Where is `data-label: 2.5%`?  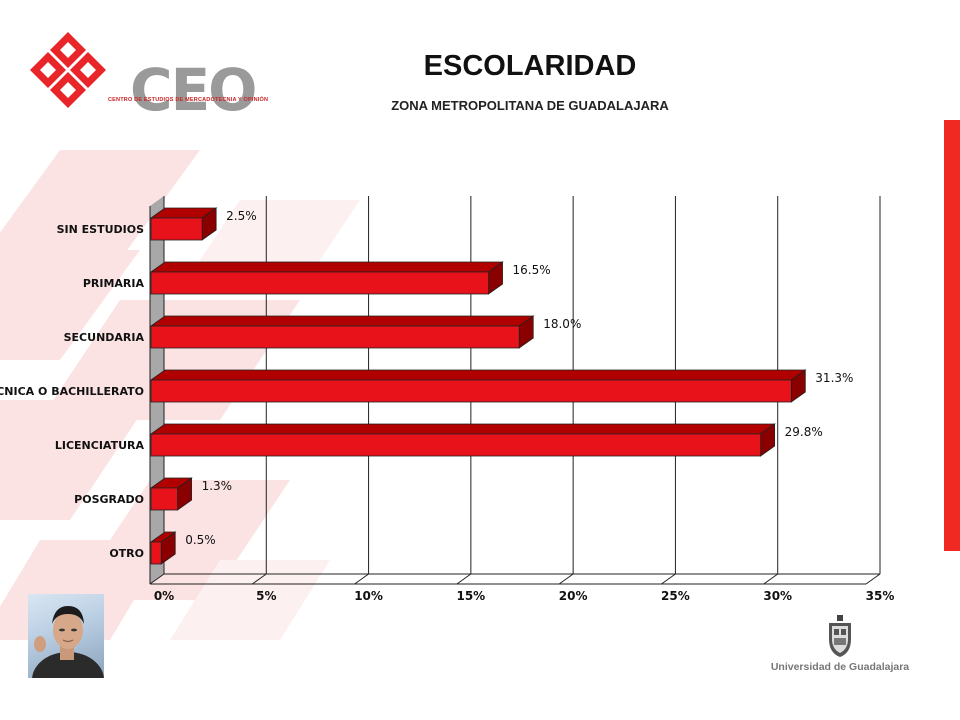 data-label: 2.5% is located at coordinates (241, 216).